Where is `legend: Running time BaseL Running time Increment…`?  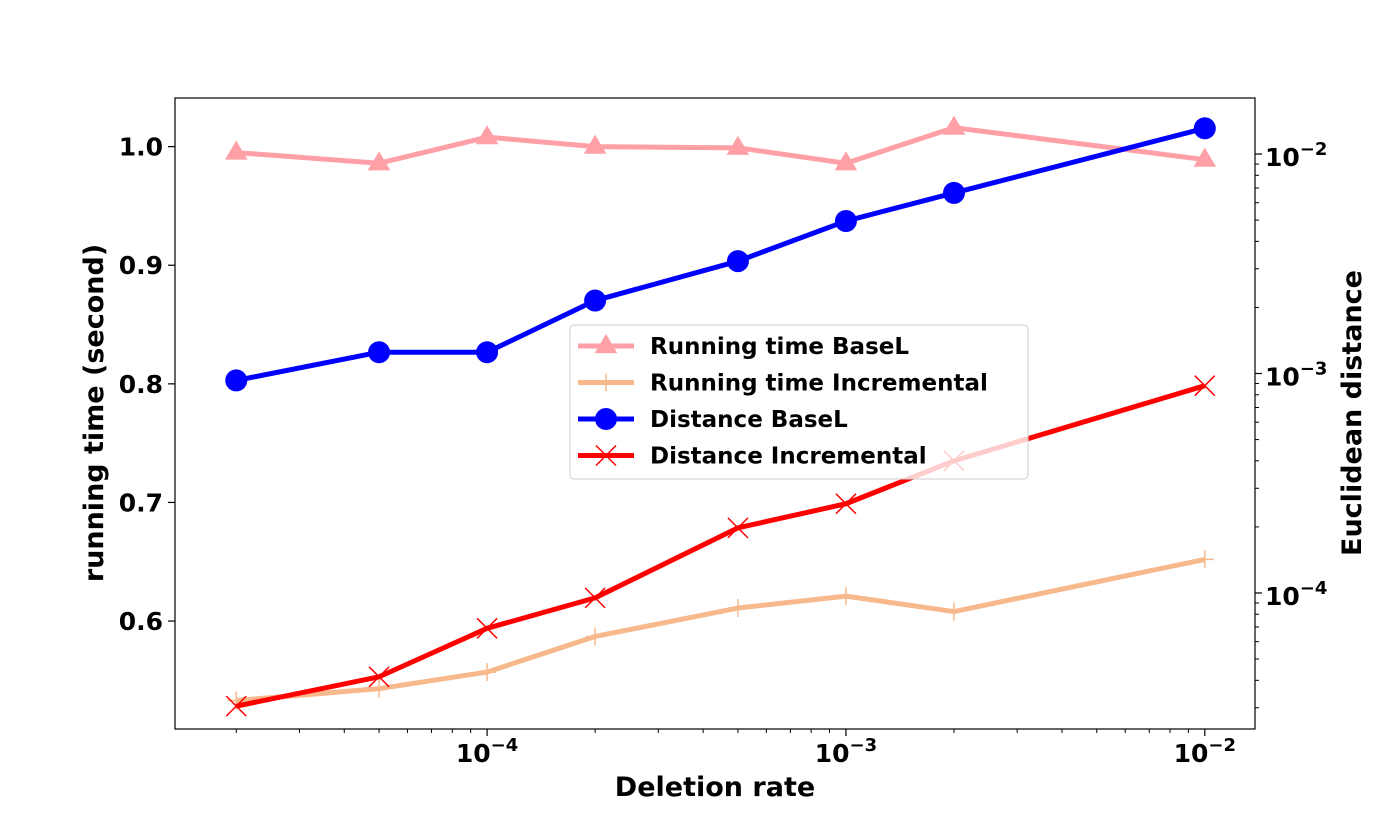
legend: Running time BaseL Running time Increment… is located at coordinates (799, 402).